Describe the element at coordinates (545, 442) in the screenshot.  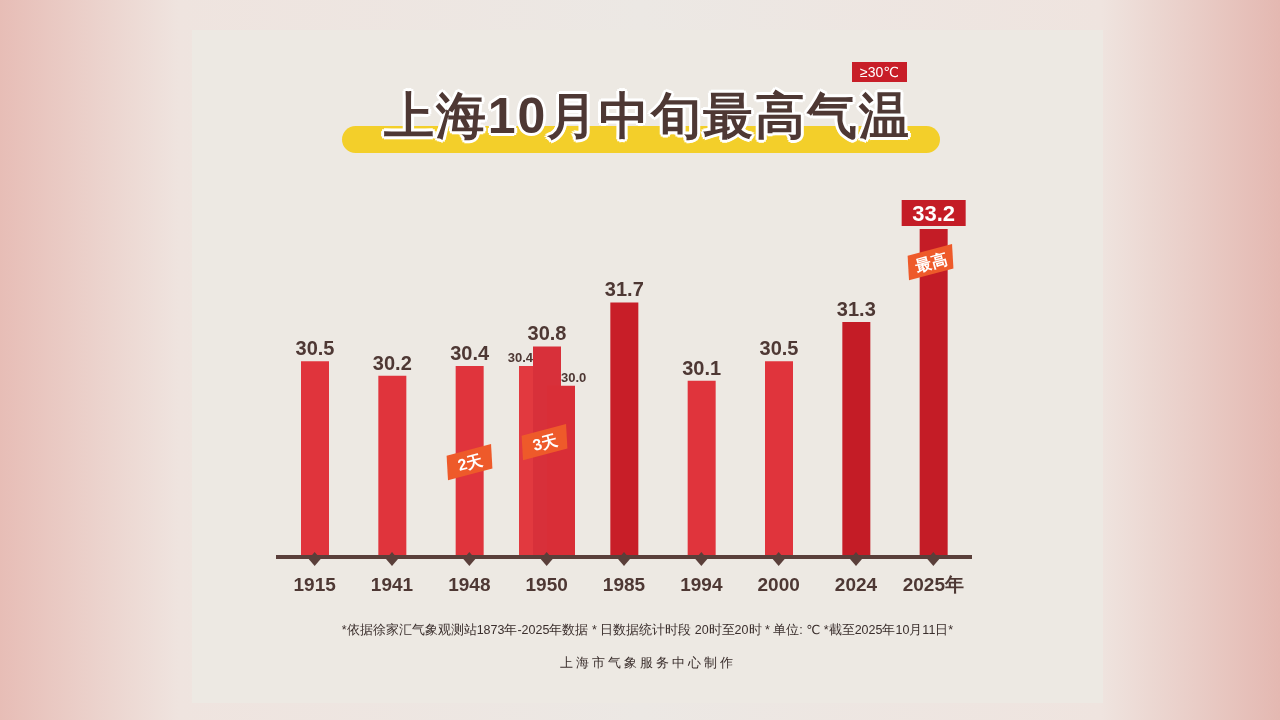
I see `annotation: 3天` at that location.